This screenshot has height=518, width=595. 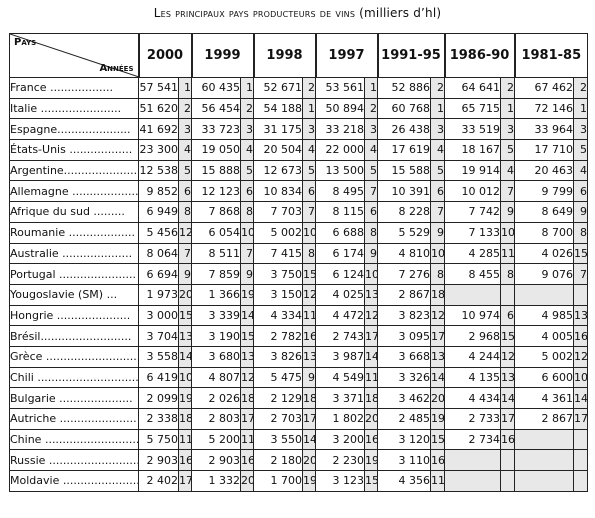 I want to click on year-header: 2000, so click(x=164, y=55).